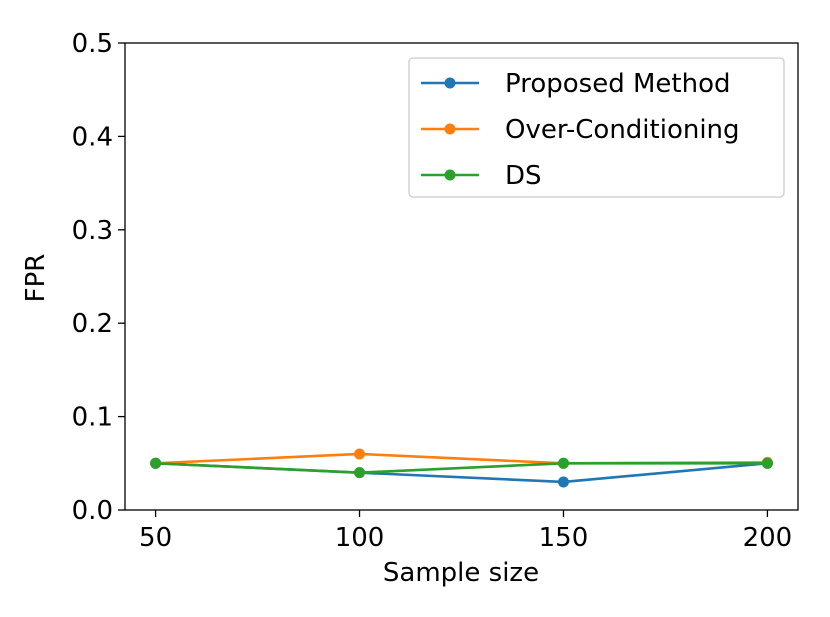 The height and width of the screenshot is (617, 830). I want to click on y-tick-label: 0.2, so click(92, 324).